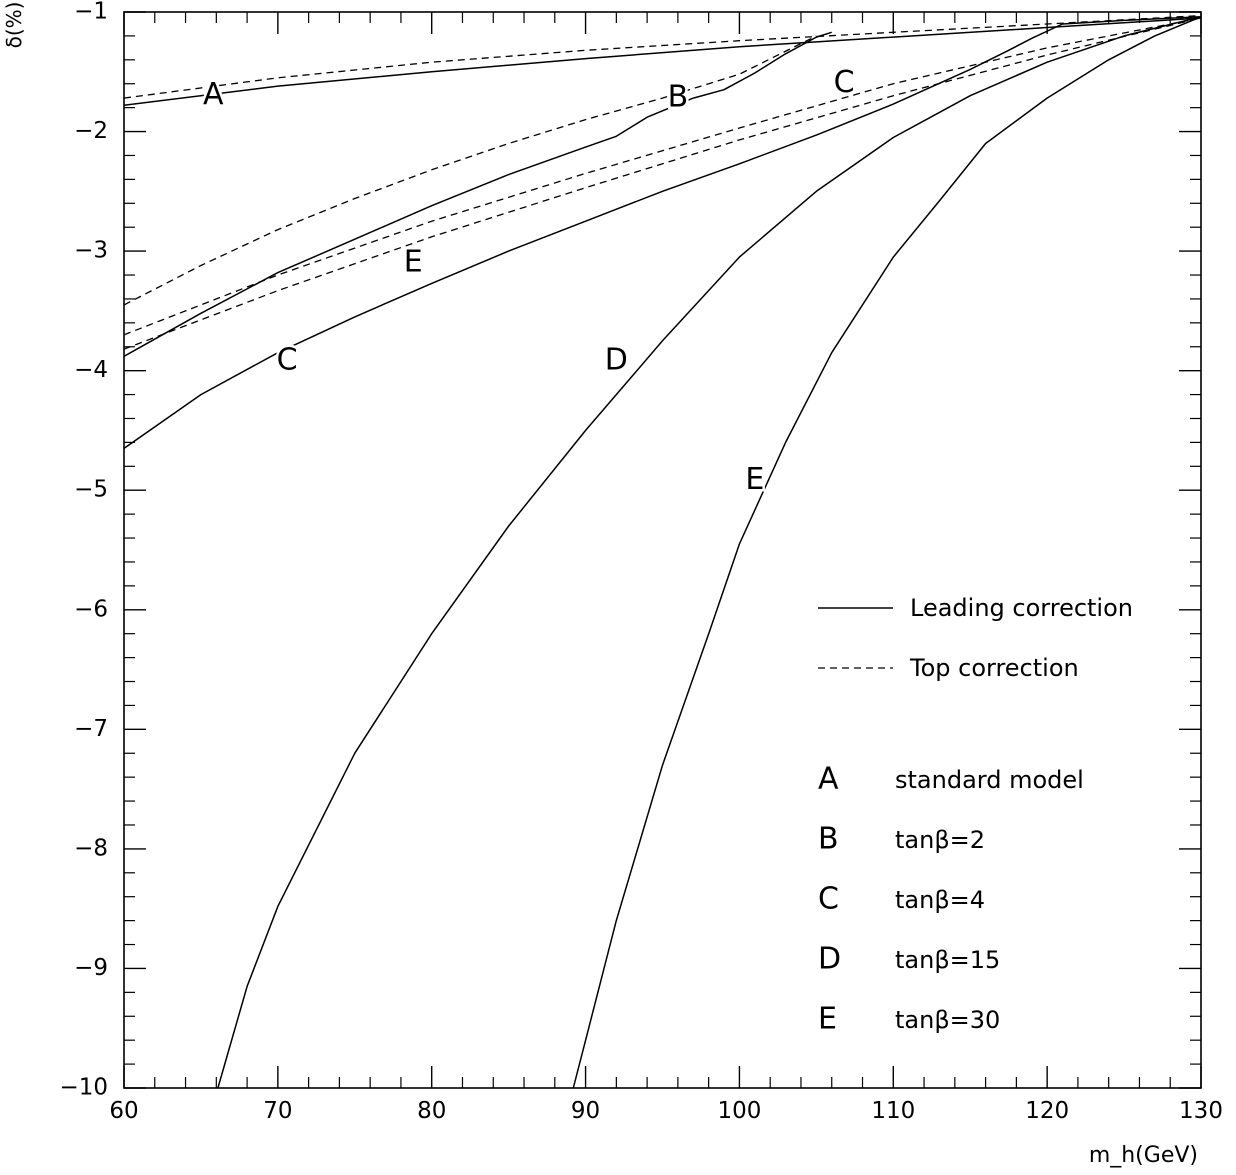 The width and height of the screenshot is (1236, 1175). I want to click on legend-key-letter: B, so click(828, 839).